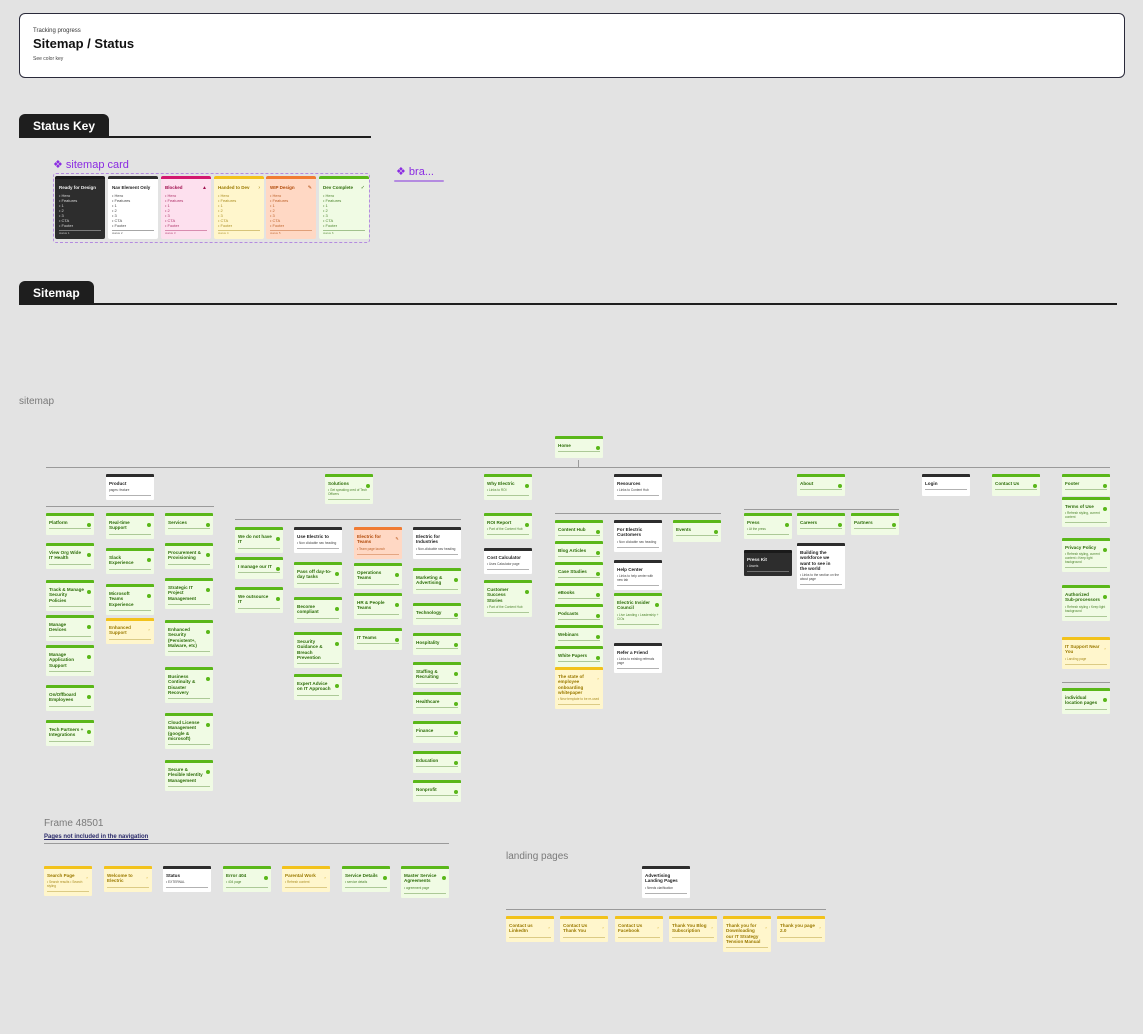  I want to click on sitemap-frame-label: sitemap, so click(37, 401).